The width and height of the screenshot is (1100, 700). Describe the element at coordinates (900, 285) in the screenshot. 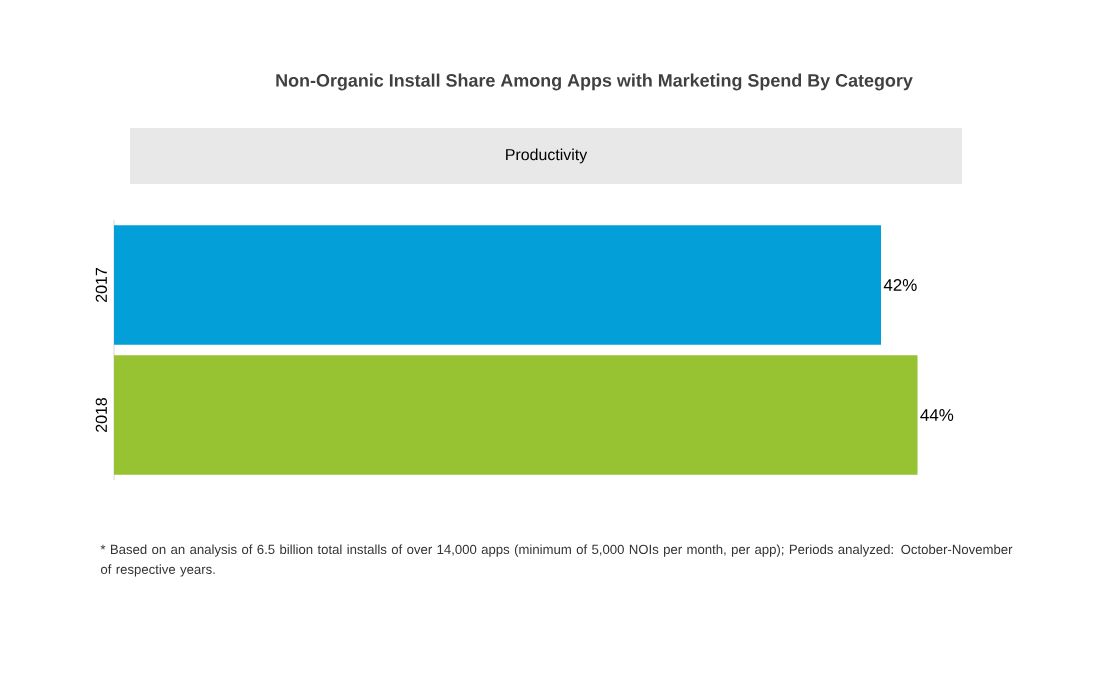

I see `data-label: 42%` at that location.